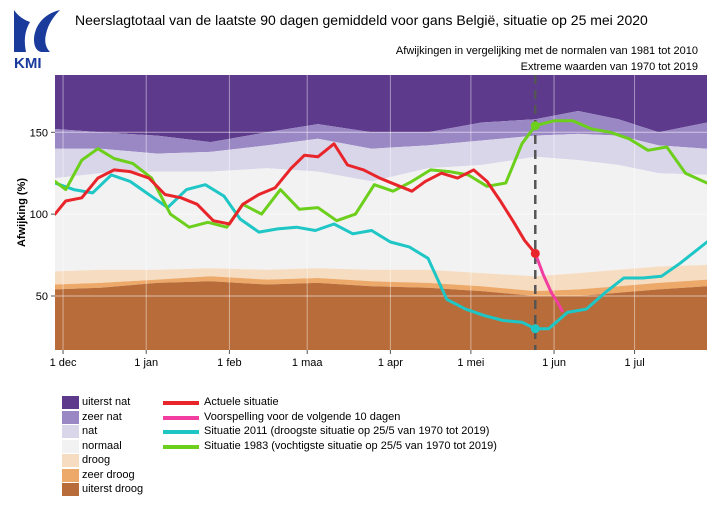 The width and height of the screenshot is (720, 505). What do you see at coordinates (609, 67) in the screenshot?
I see `chart-subtitle-extremes: Extreme waarden van 1970 tot 2019` at bounding box center [609, 67].